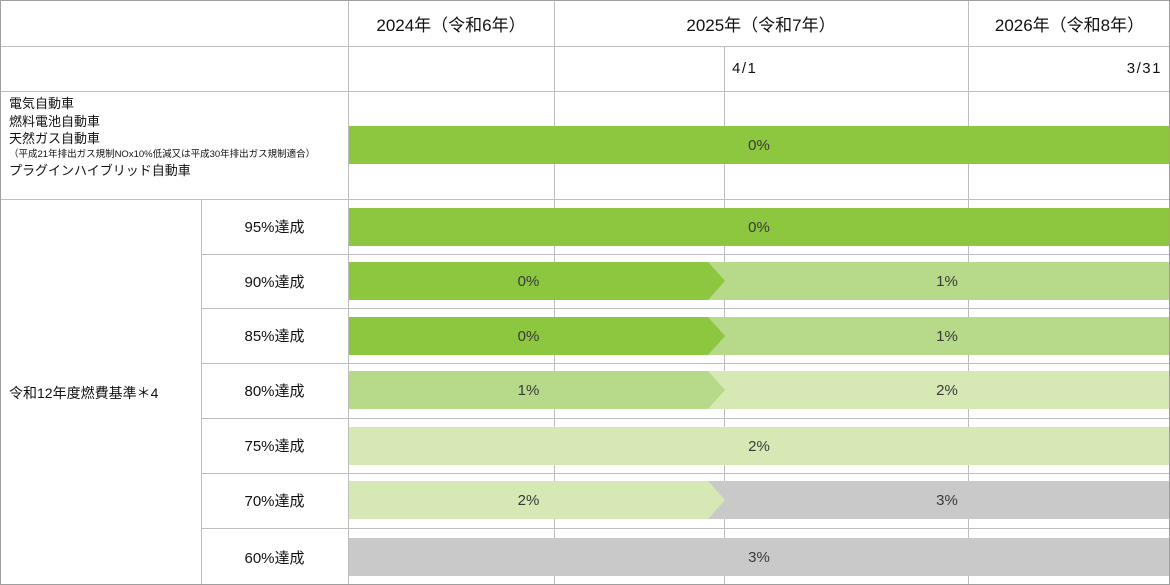 The image size is (1170, 585). I want to click on bar-80-period1: 1%, so click(537, 390).